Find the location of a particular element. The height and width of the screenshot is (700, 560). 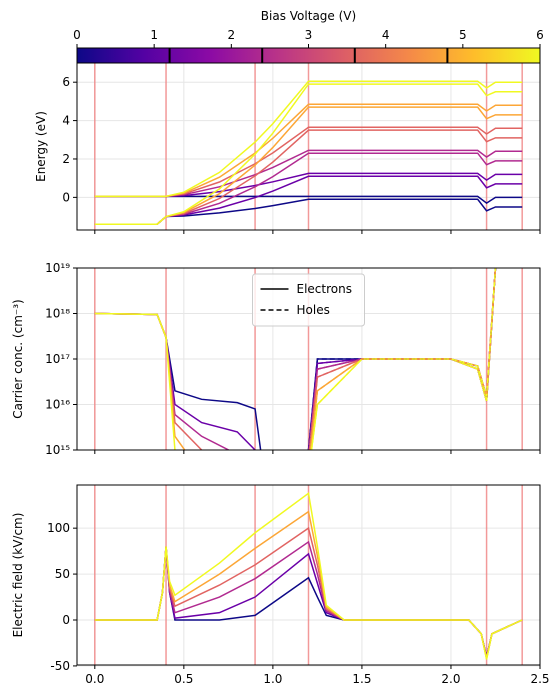

legend-label: Holes is located at coordinates (313, 310).